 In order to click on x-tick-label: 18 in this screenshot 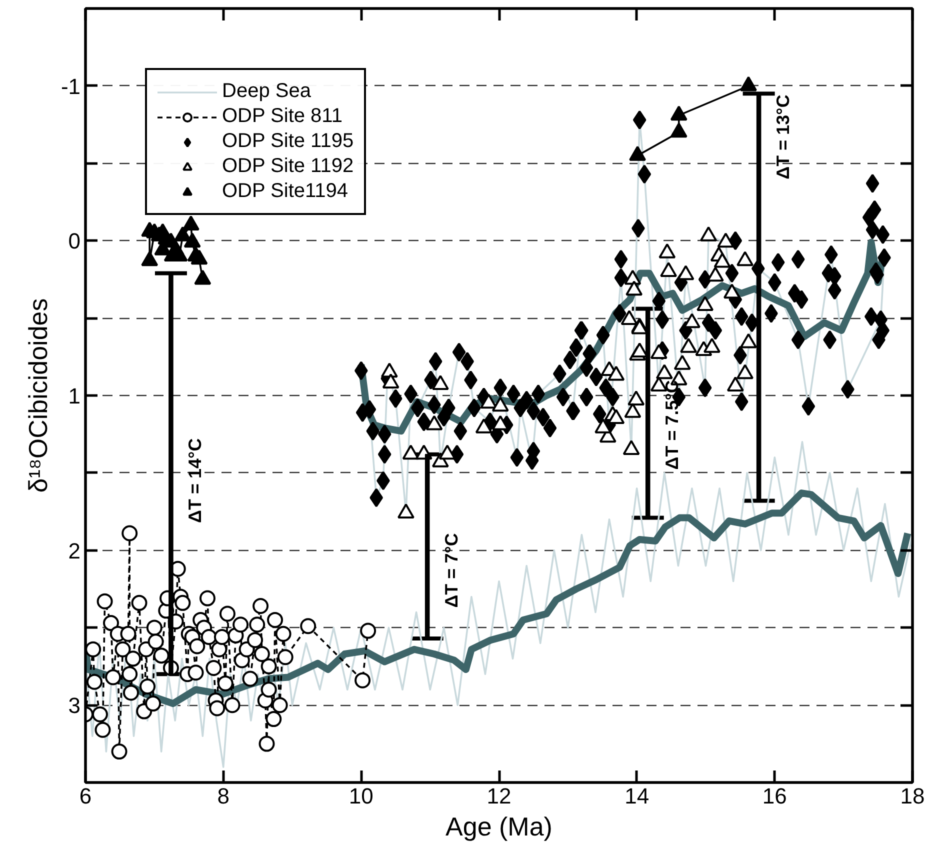, I will do `click(912, 796)`.